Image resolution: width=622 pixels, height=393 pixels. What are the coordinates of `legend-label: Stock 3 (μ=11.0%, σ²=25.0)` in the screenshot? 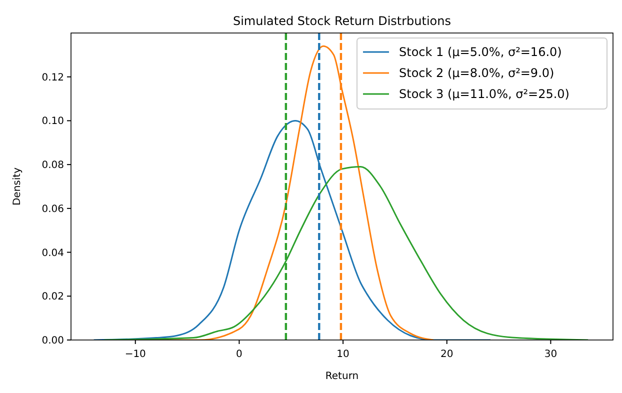 It's located at (484, 94).